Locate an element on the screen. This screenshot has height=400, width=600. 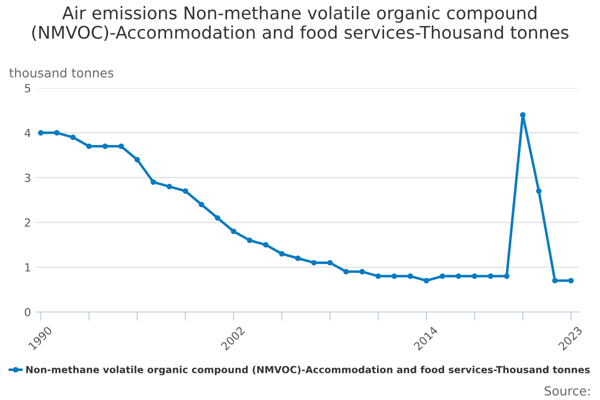
y-tick-label: 5 is located at coordinates (27, 88).